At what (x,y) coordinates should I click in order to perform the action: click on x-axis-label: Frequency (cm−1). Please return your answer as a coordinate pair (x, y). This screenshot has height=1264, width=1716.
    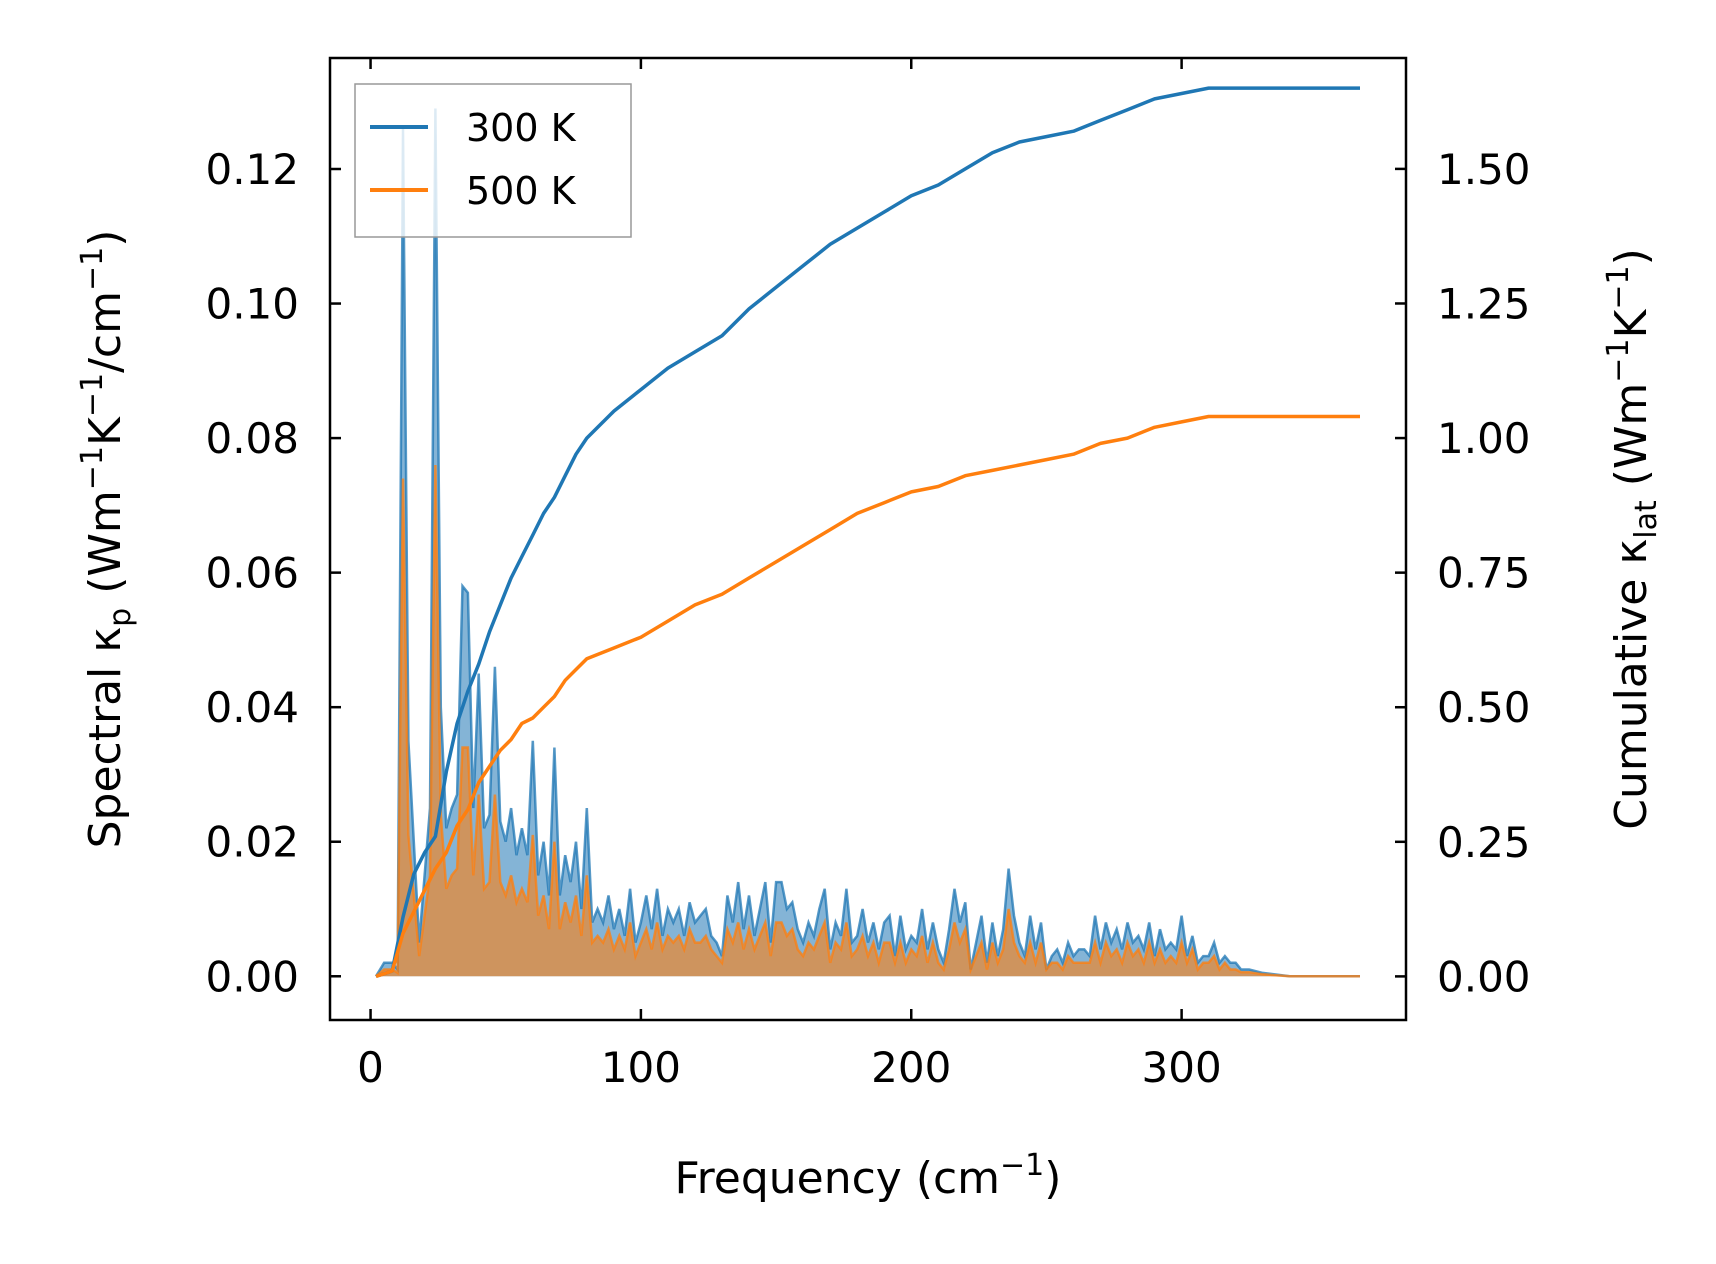
    Looking at the image, I should click on (868, 1176).